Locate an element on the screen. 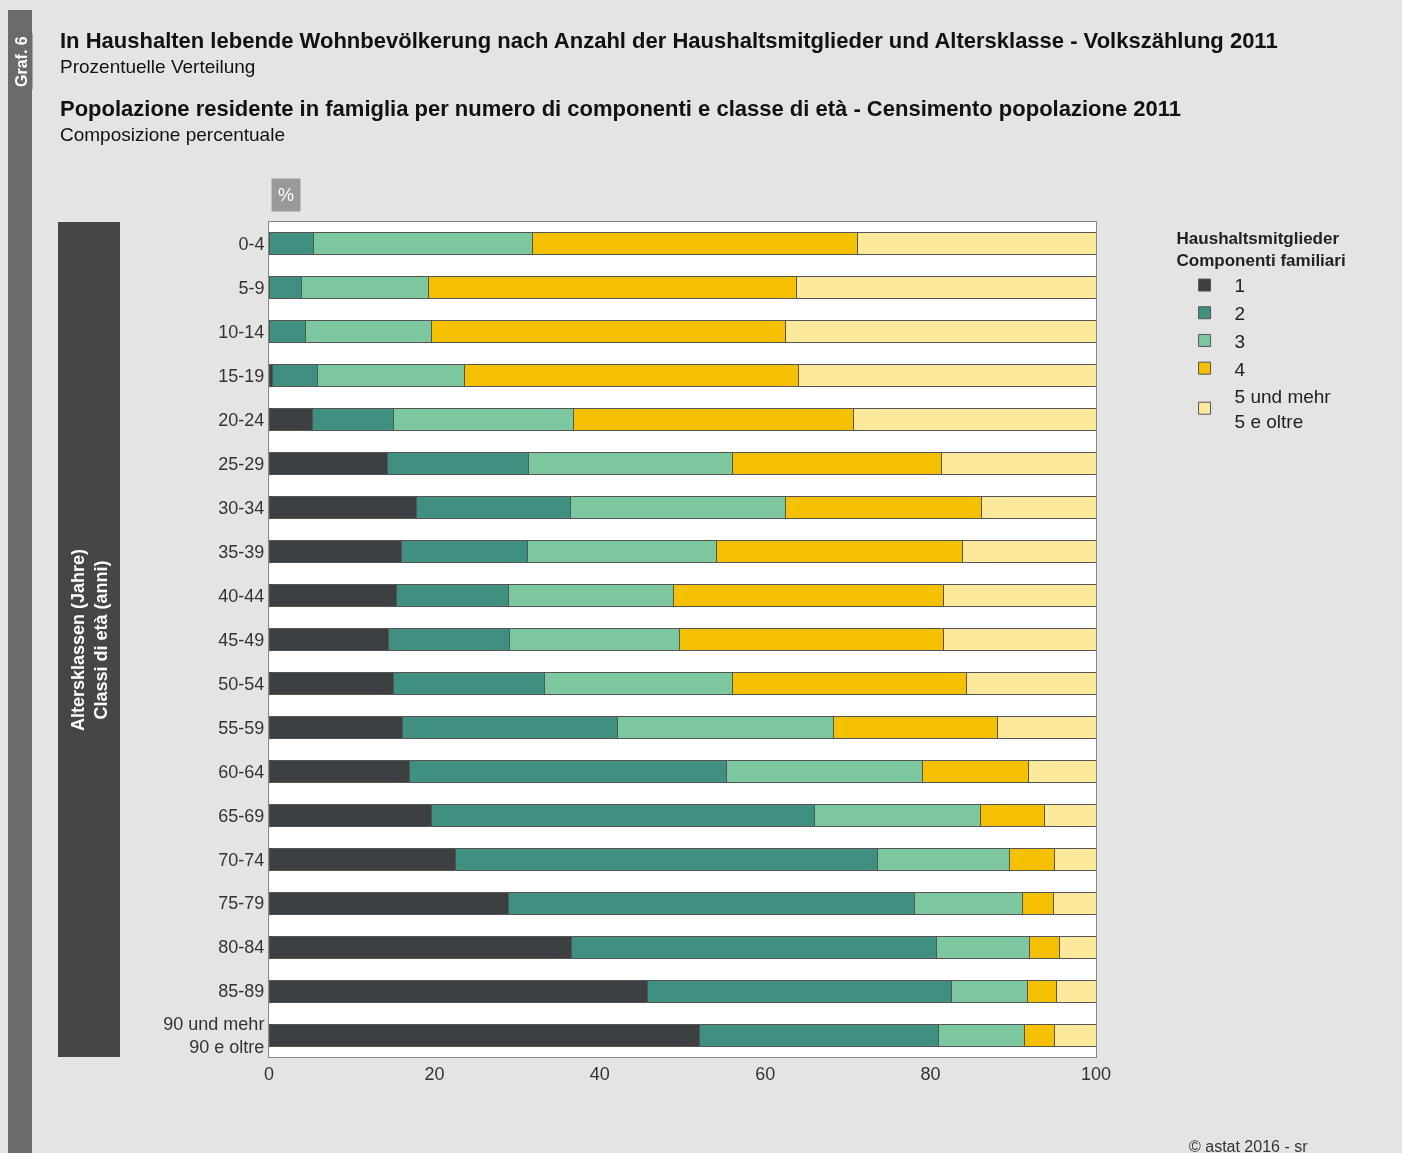  y-tick-label: 30-34 is located at coordinates (241, 507).